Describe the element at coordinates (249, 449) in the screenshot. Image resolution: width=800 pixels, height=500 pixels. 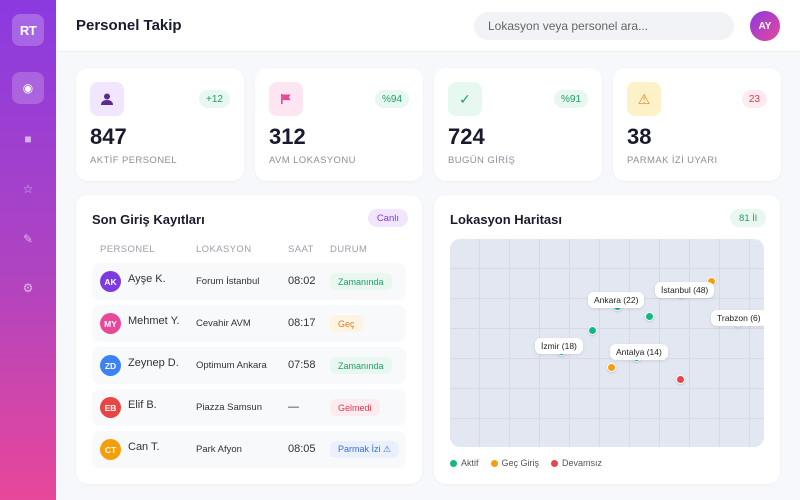
I see `table-row: CT Can T. Park Afyon 08:05 Parmak İzi ⚠` at that location.